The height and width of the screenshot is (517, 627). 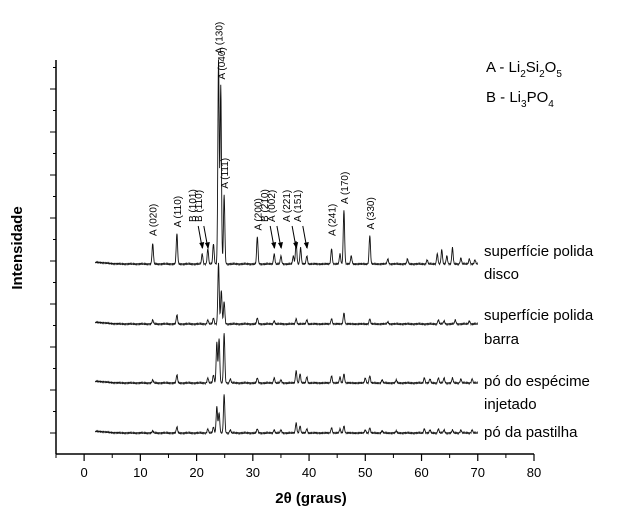 What do you see at coordinates (140, 472) in the screenshot?
I see `x-tick-label: 10` at bounding box center [140, 472].